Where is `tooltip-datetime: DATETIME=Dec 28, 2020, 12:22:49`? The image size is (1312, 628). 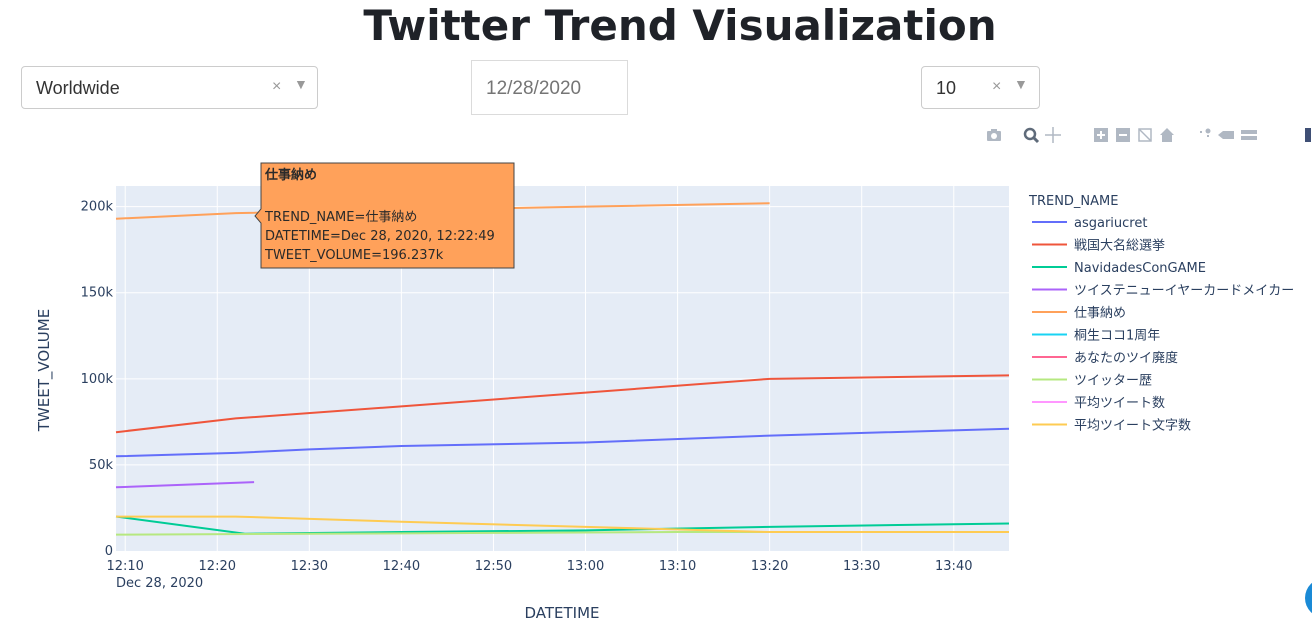
tooltip-datetime: DATETIME=Dec 28, 2020, 12:22:49 is located at coordinates (380, 236).